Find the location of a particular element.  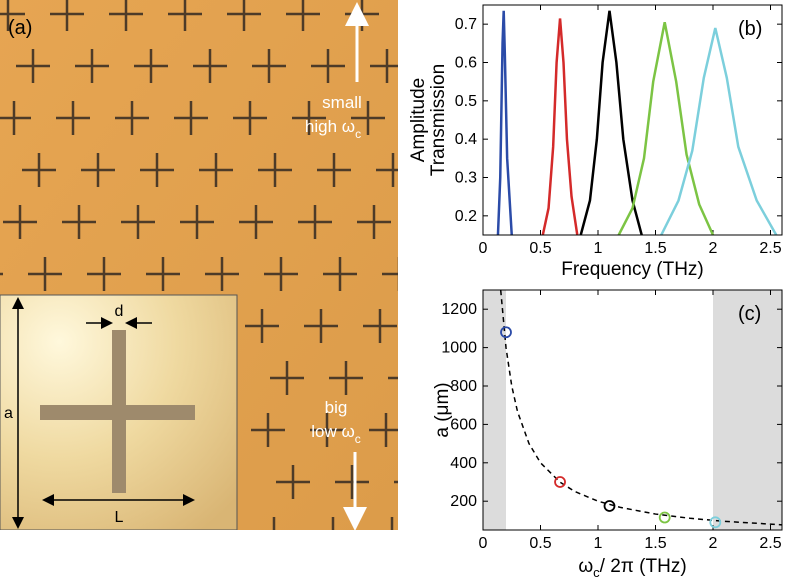

y-tick-label: 1200 is located at coordinates (459, 309).